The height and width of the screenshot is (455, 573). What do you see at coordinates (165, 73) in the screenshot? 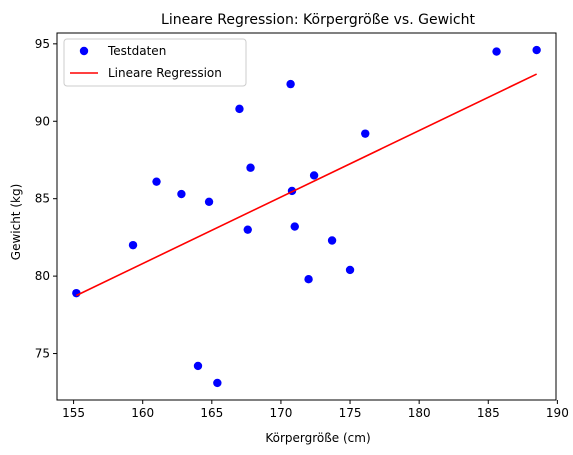
I see `legend-label: Lineare Regression` at bounding box center [165, 73].